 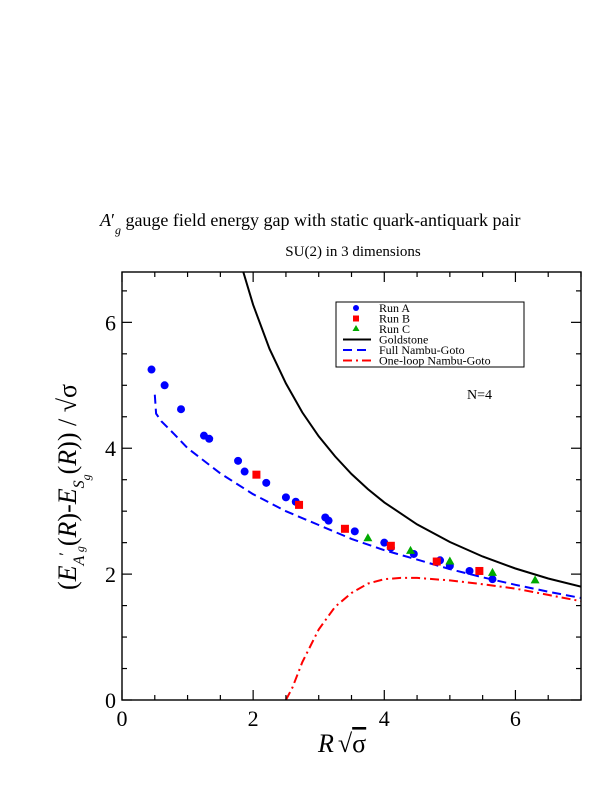 I want to click on y-tick-label: 4, so click(x=110, y=448).